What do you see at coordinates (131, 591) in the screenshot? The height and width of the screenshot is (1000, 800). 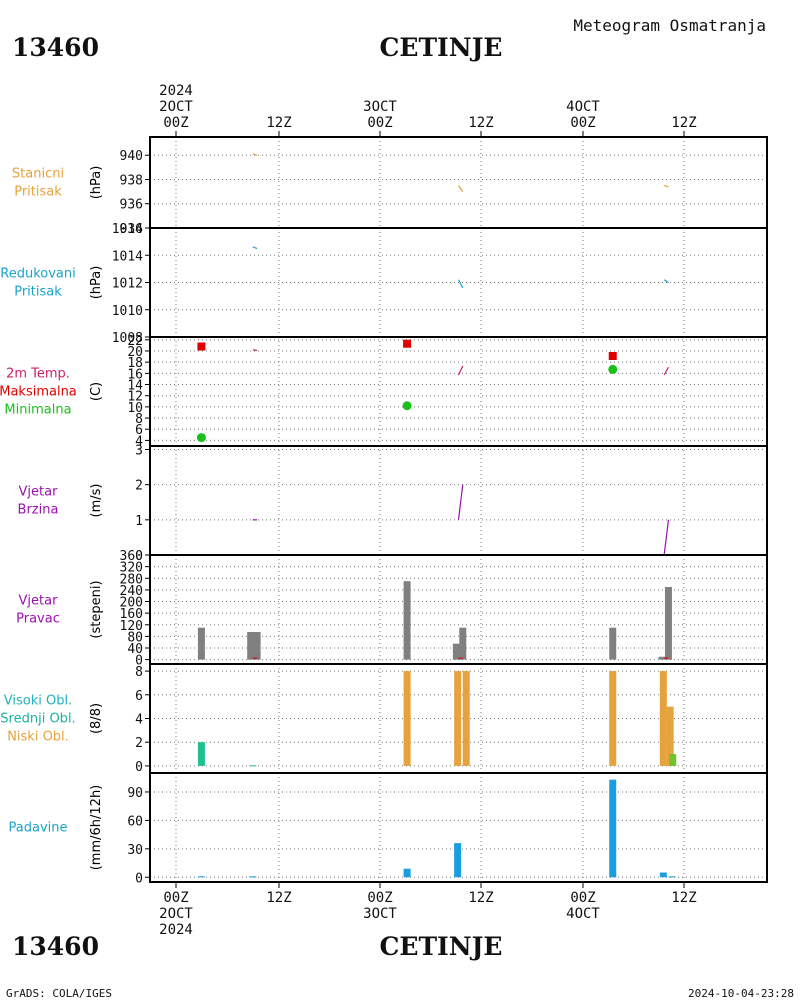 I see `y-tick-label: 240` at bounding box center [131, 591].